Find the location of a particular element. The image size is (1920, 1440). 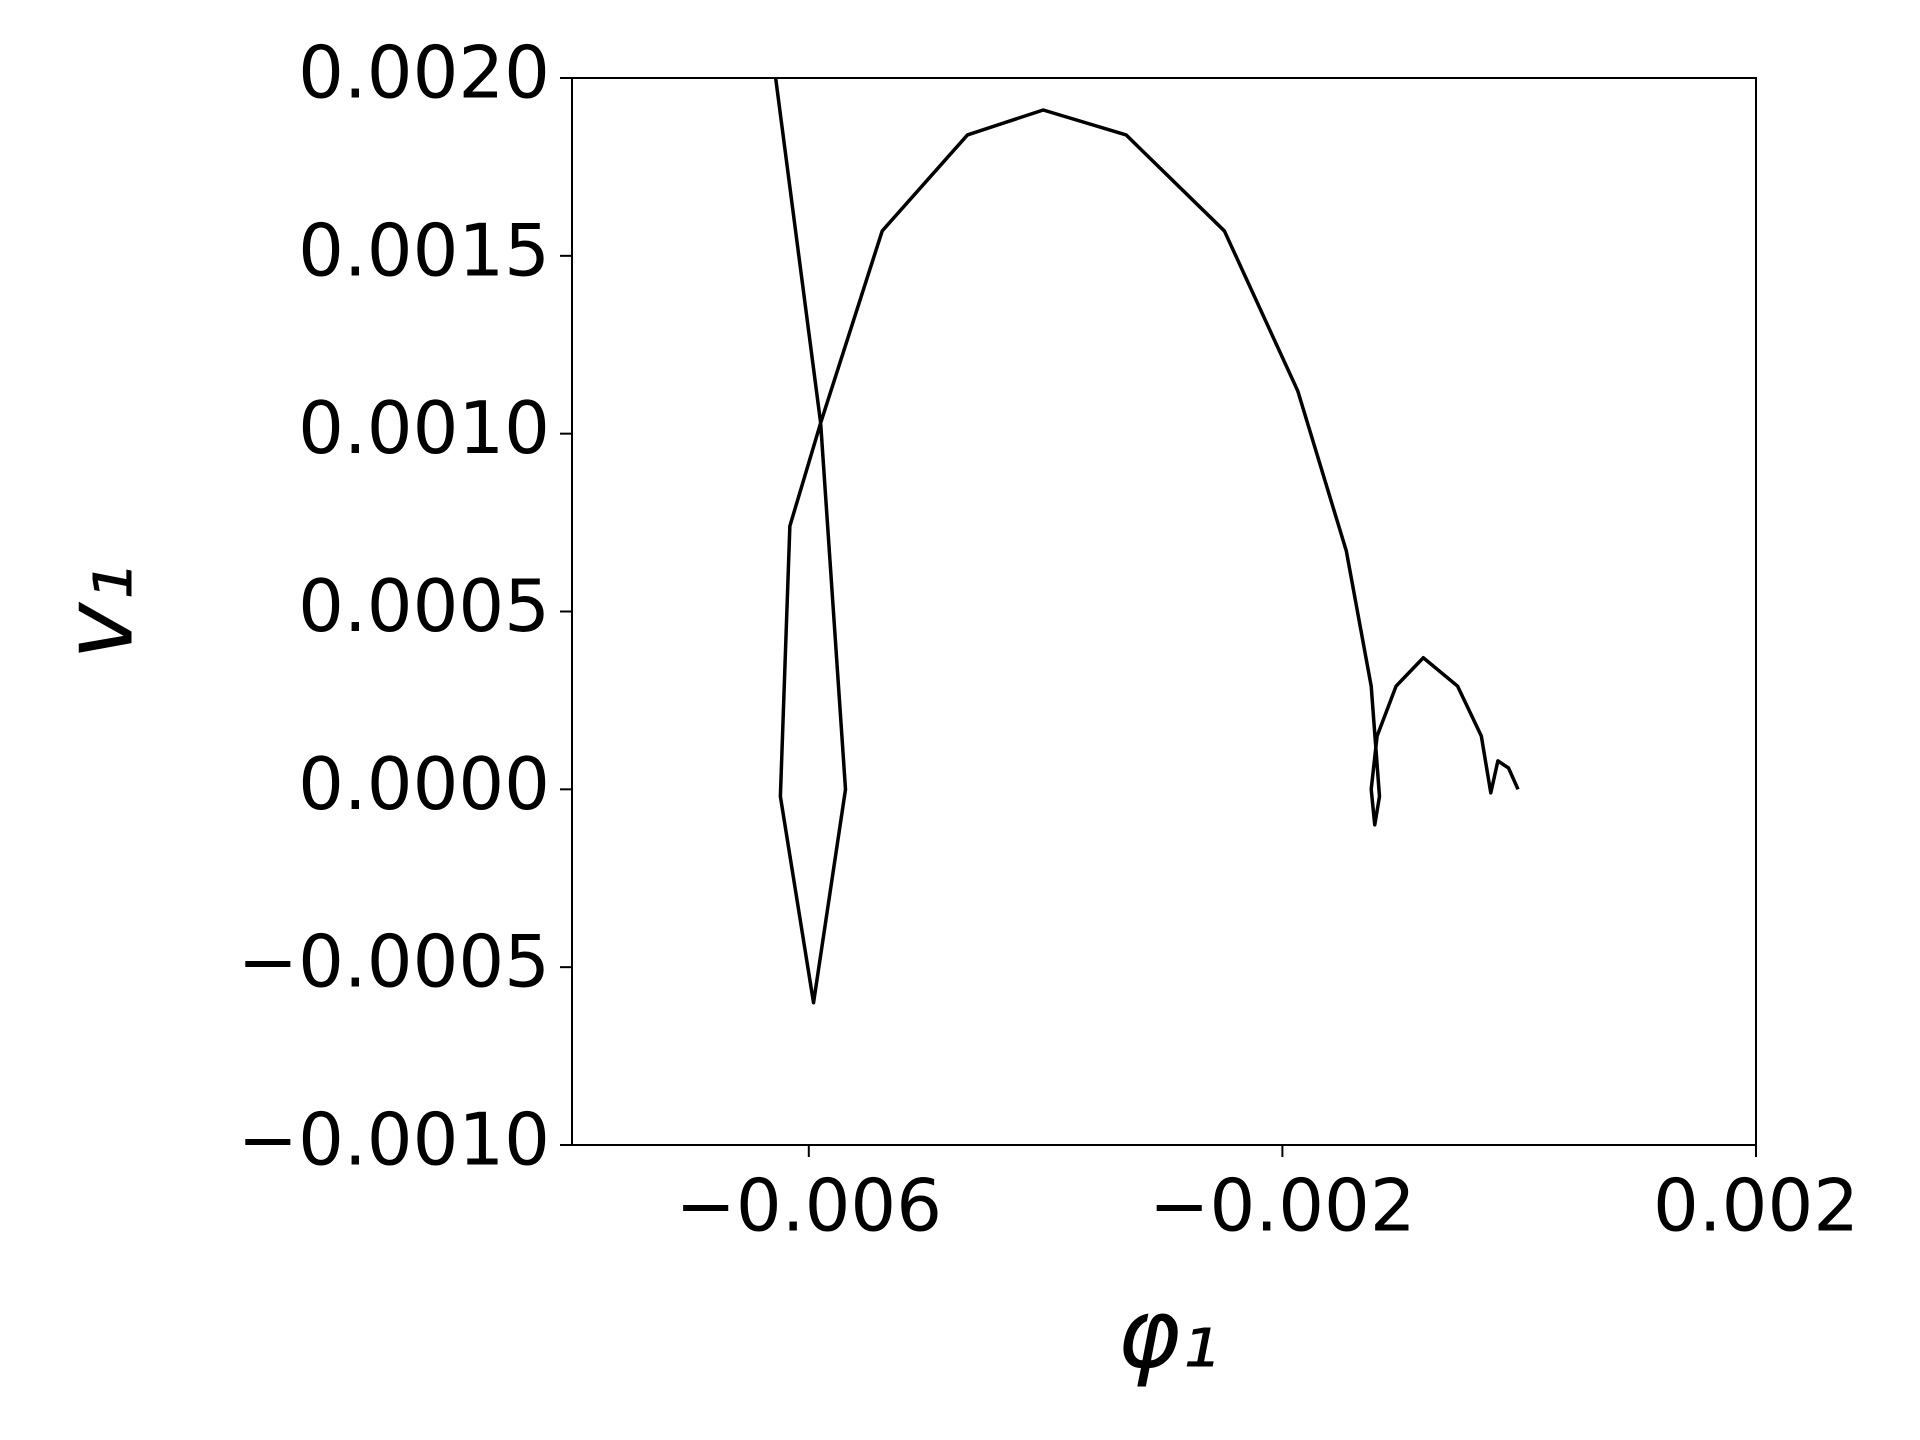

x-tick-label: 0.002 is located at coordinates (1756, 1206).